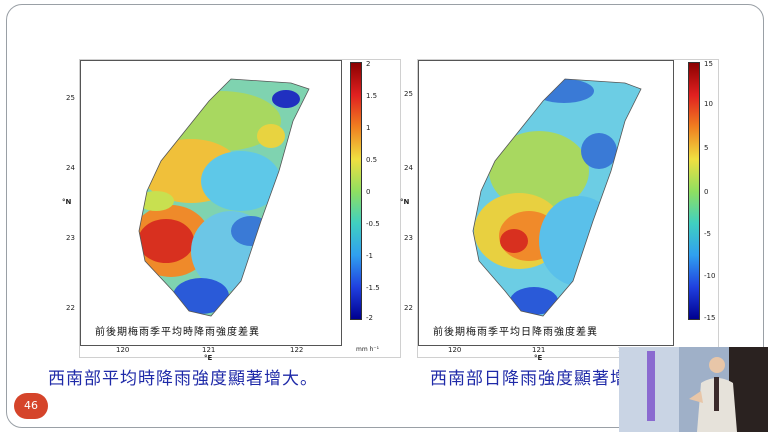 Image resolution: width=768 pixels, height=432 pixels. I want to click on right-ytick: 24, so click(408, 168).